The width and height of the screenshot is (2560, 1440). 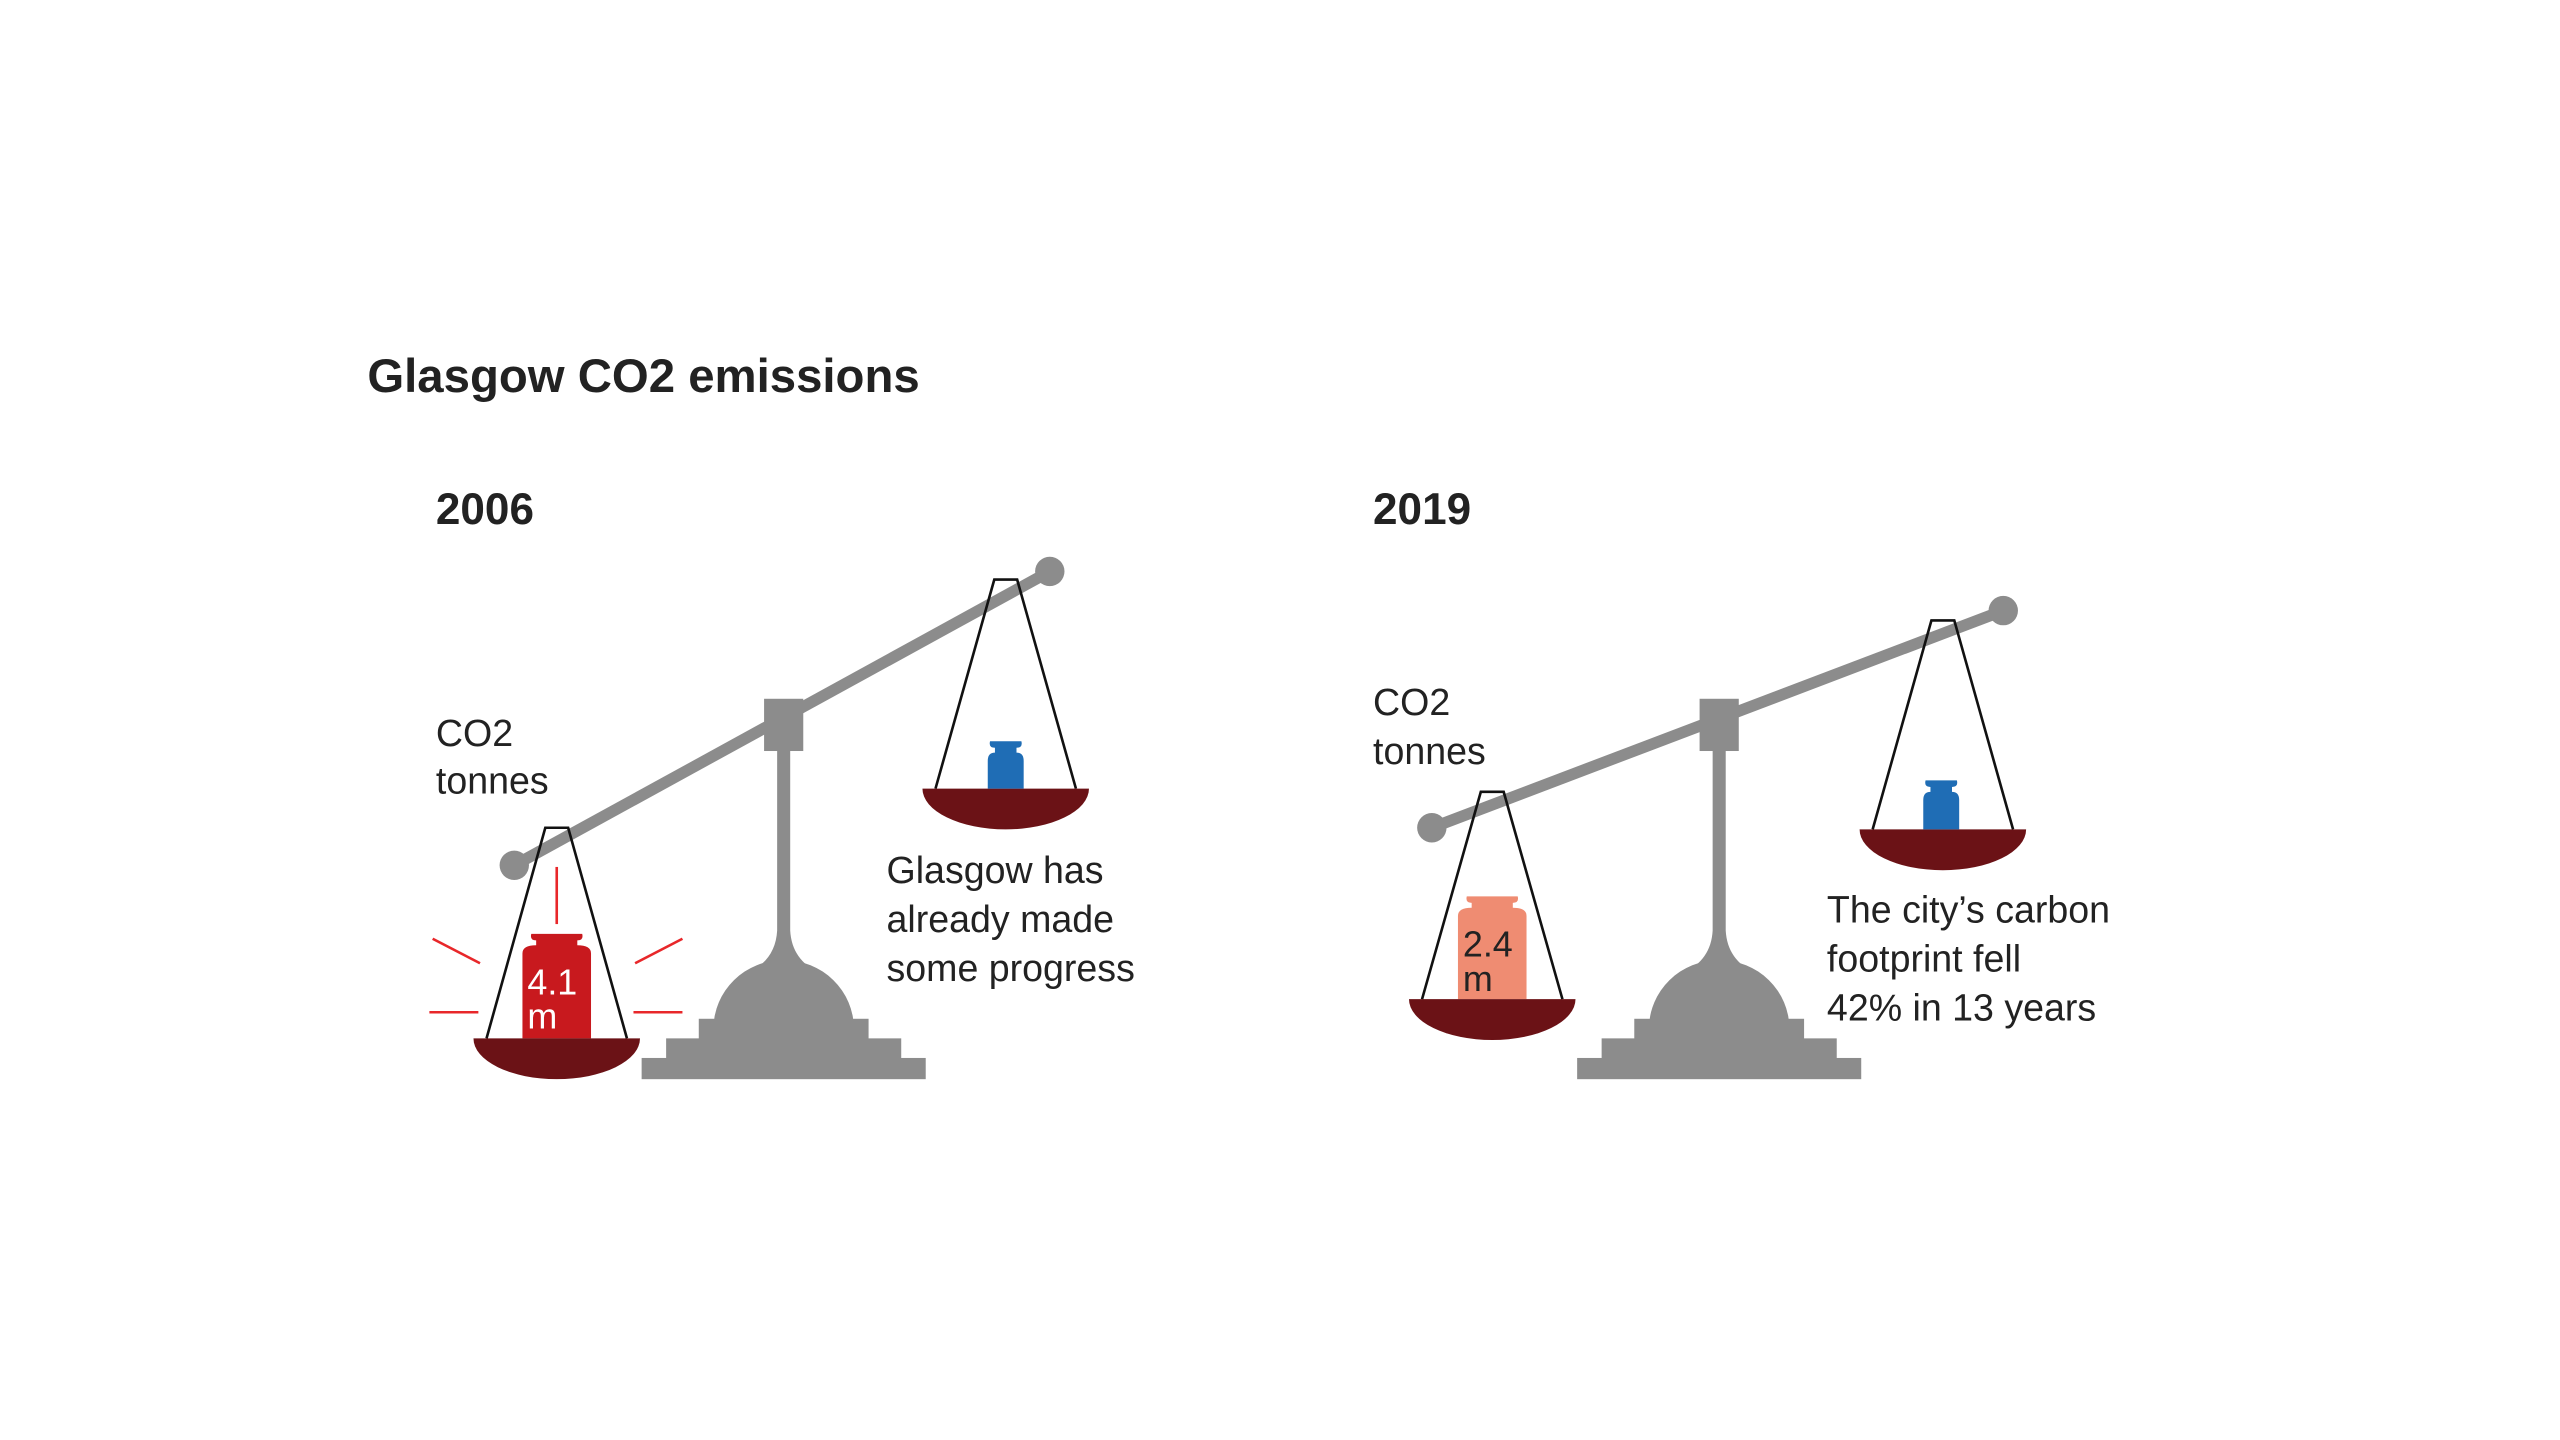 I want to click on weight-label: 2.4, so click(x=1488, y=944).